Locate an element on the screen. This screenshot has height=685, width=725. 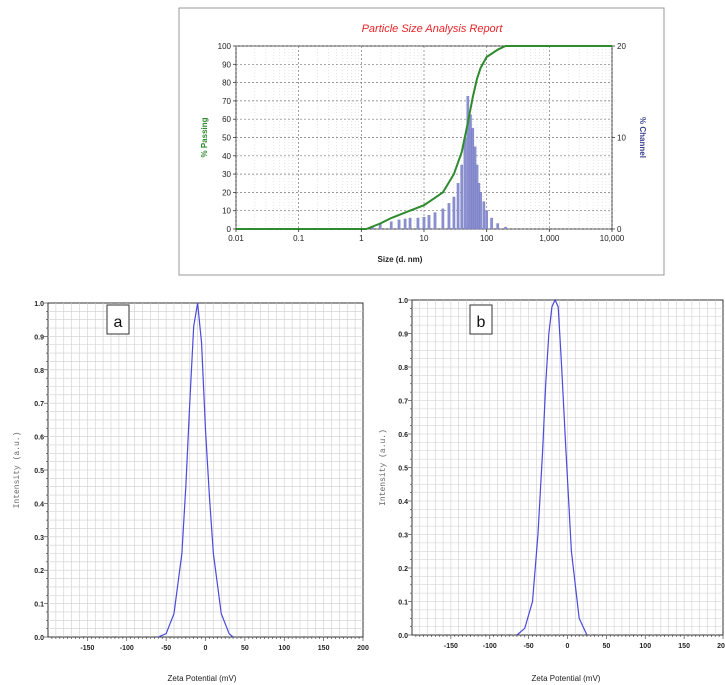
zeta-b-y-ticks: 0.0 0.1 0.2 0.3 0.4 0.5 0.6 0.7 0.8 0.9 1.0 is located at coordinates (405, 469).